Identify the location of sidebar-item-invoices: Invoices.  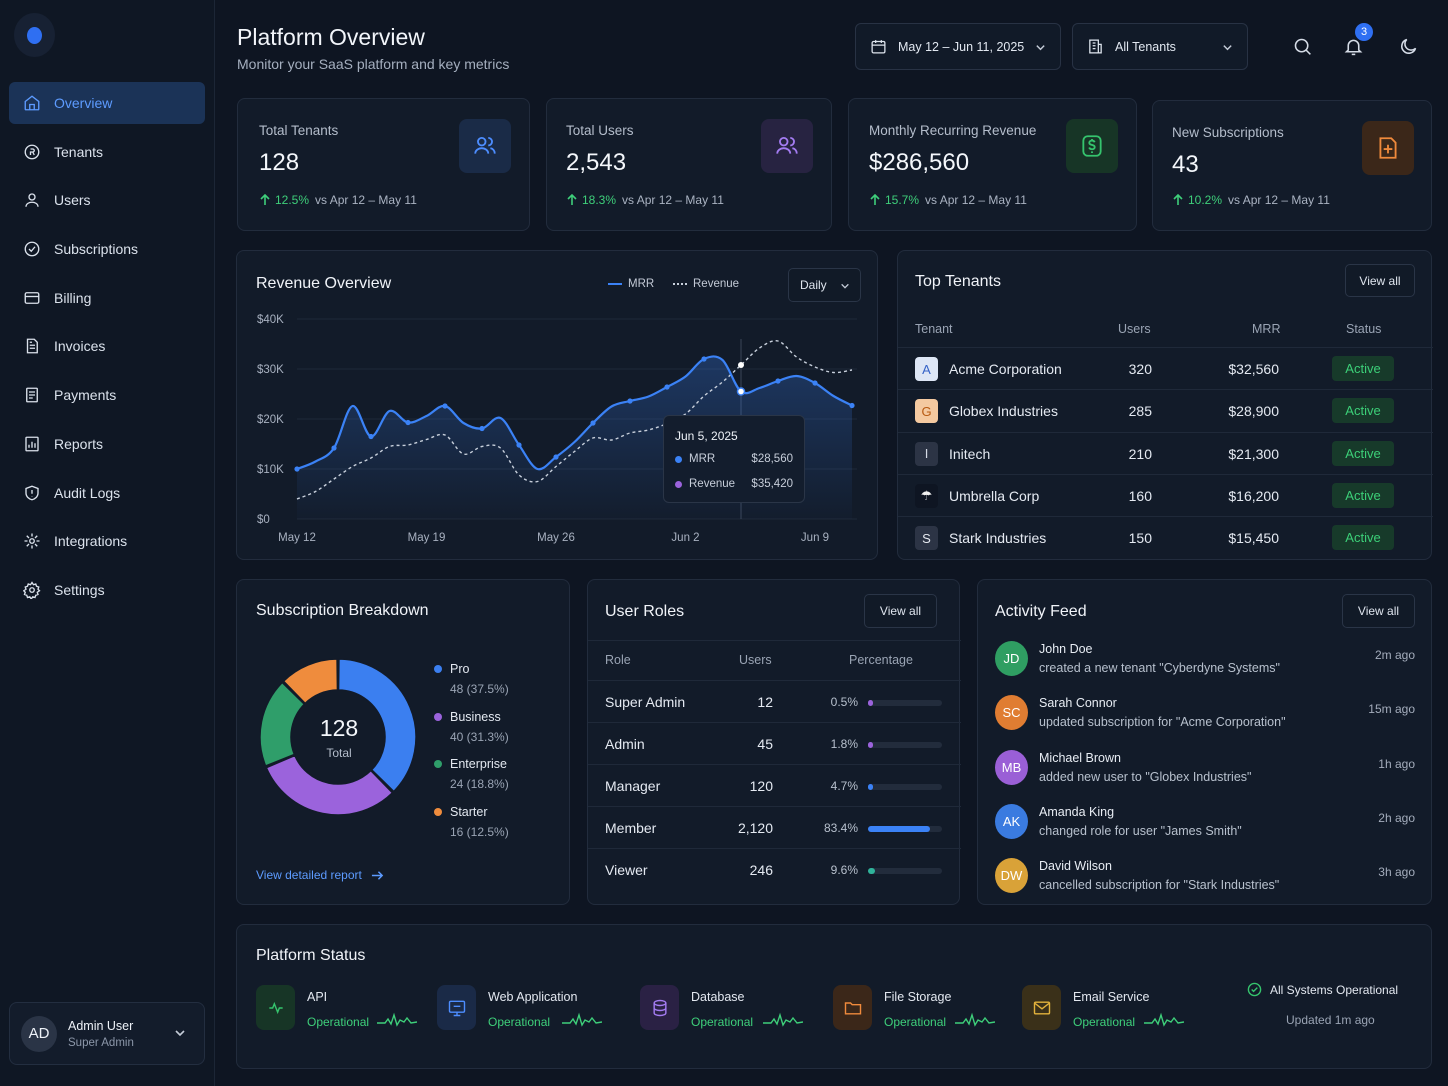
(107, 346).